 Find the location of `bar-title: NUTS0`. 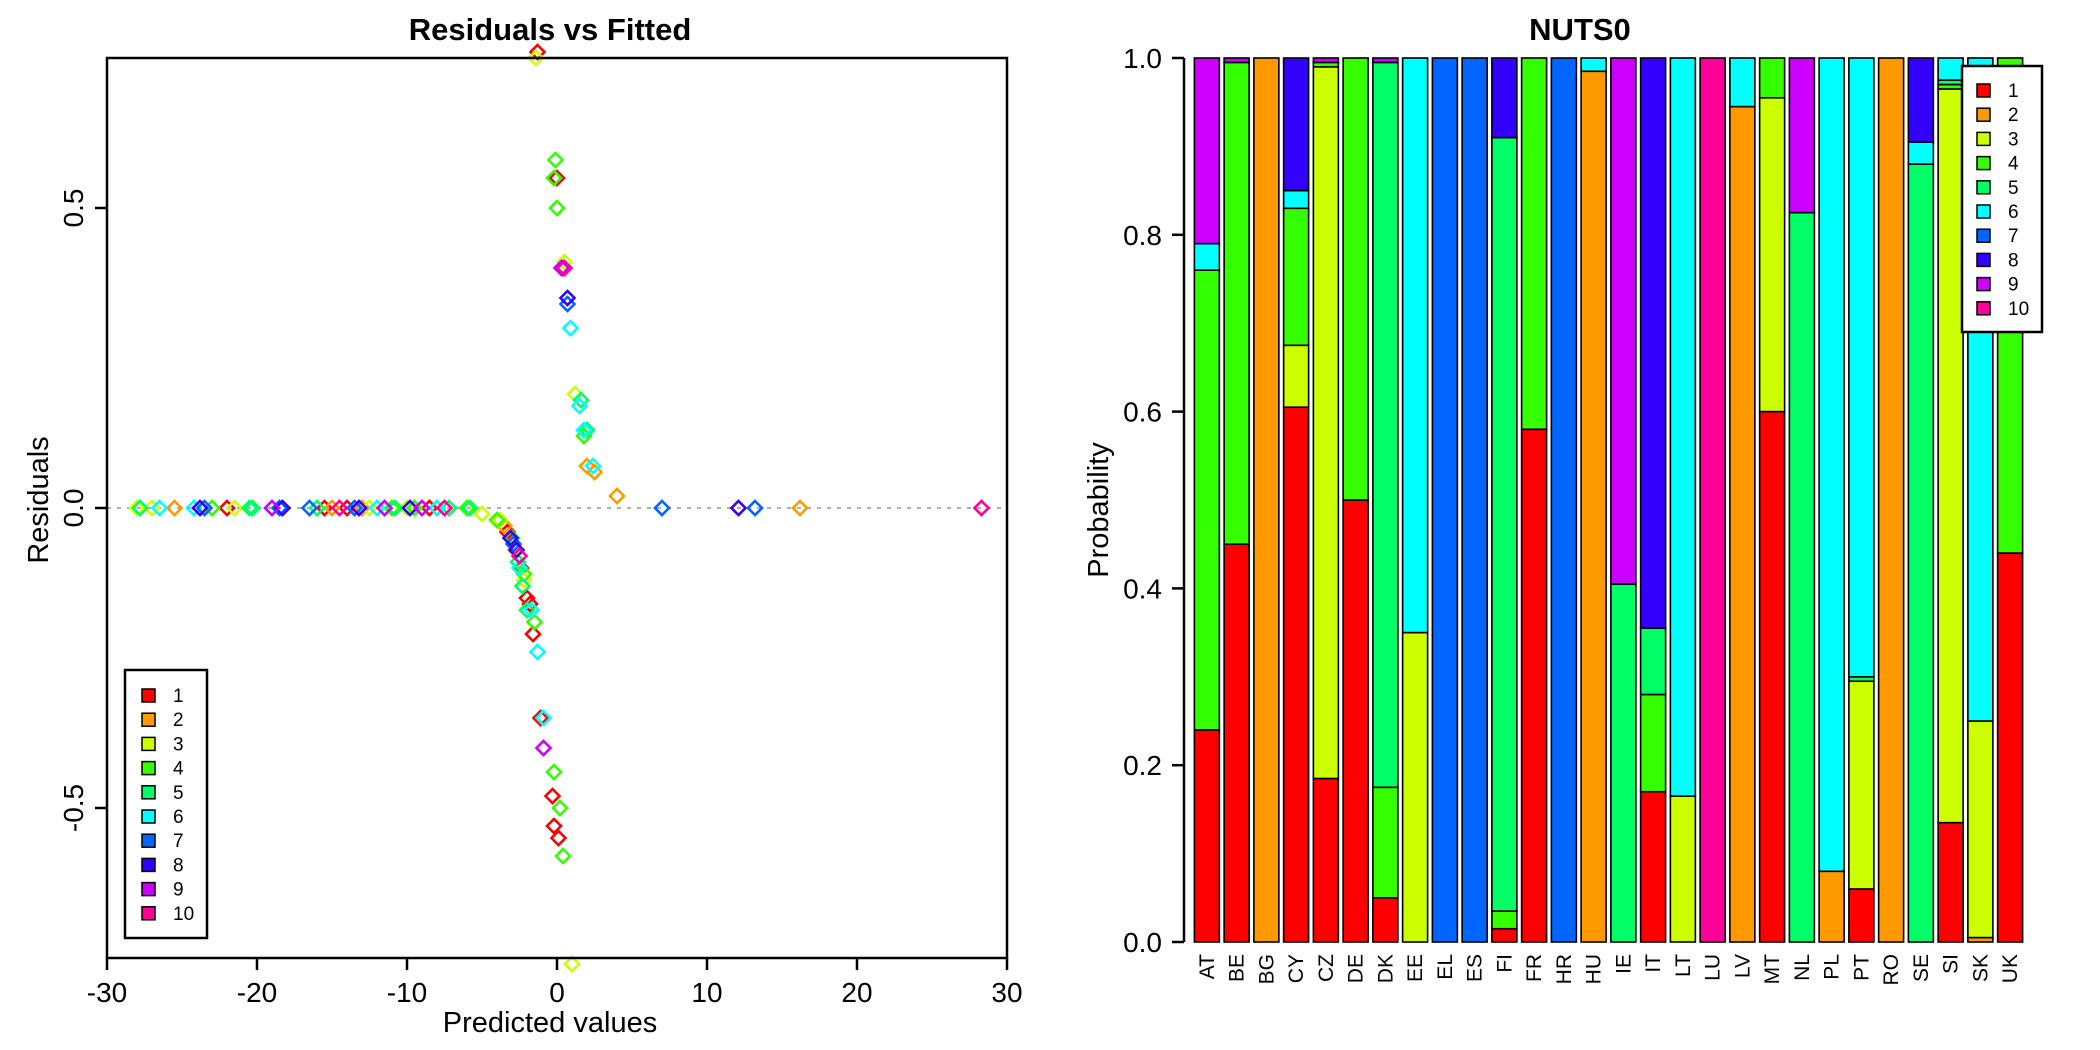

bar-title: NUTS0 is located at coordinates (1580, 29).